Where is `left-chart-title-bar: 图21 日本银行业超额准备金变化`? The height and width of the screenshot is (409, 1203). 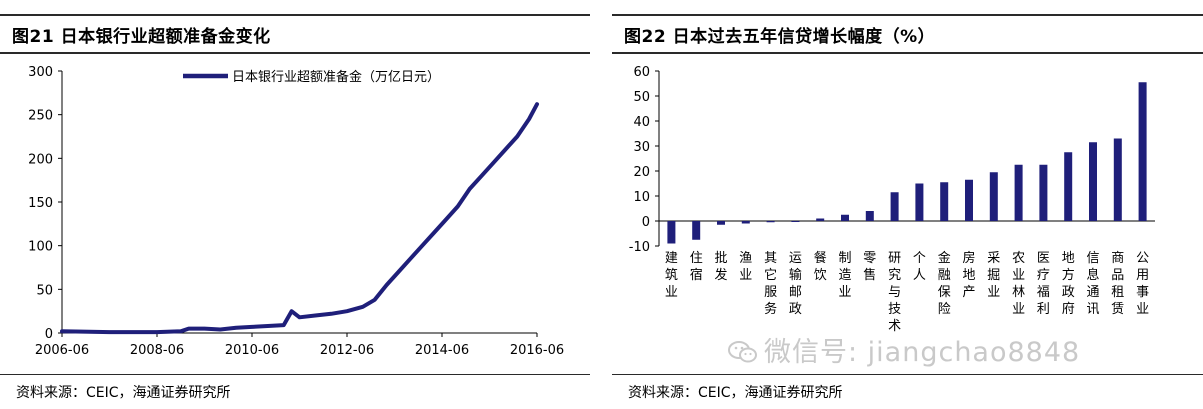
left-chart-title-bar: 图21 日本银行业超额准备金变化 is located at coordinates (295, 34).